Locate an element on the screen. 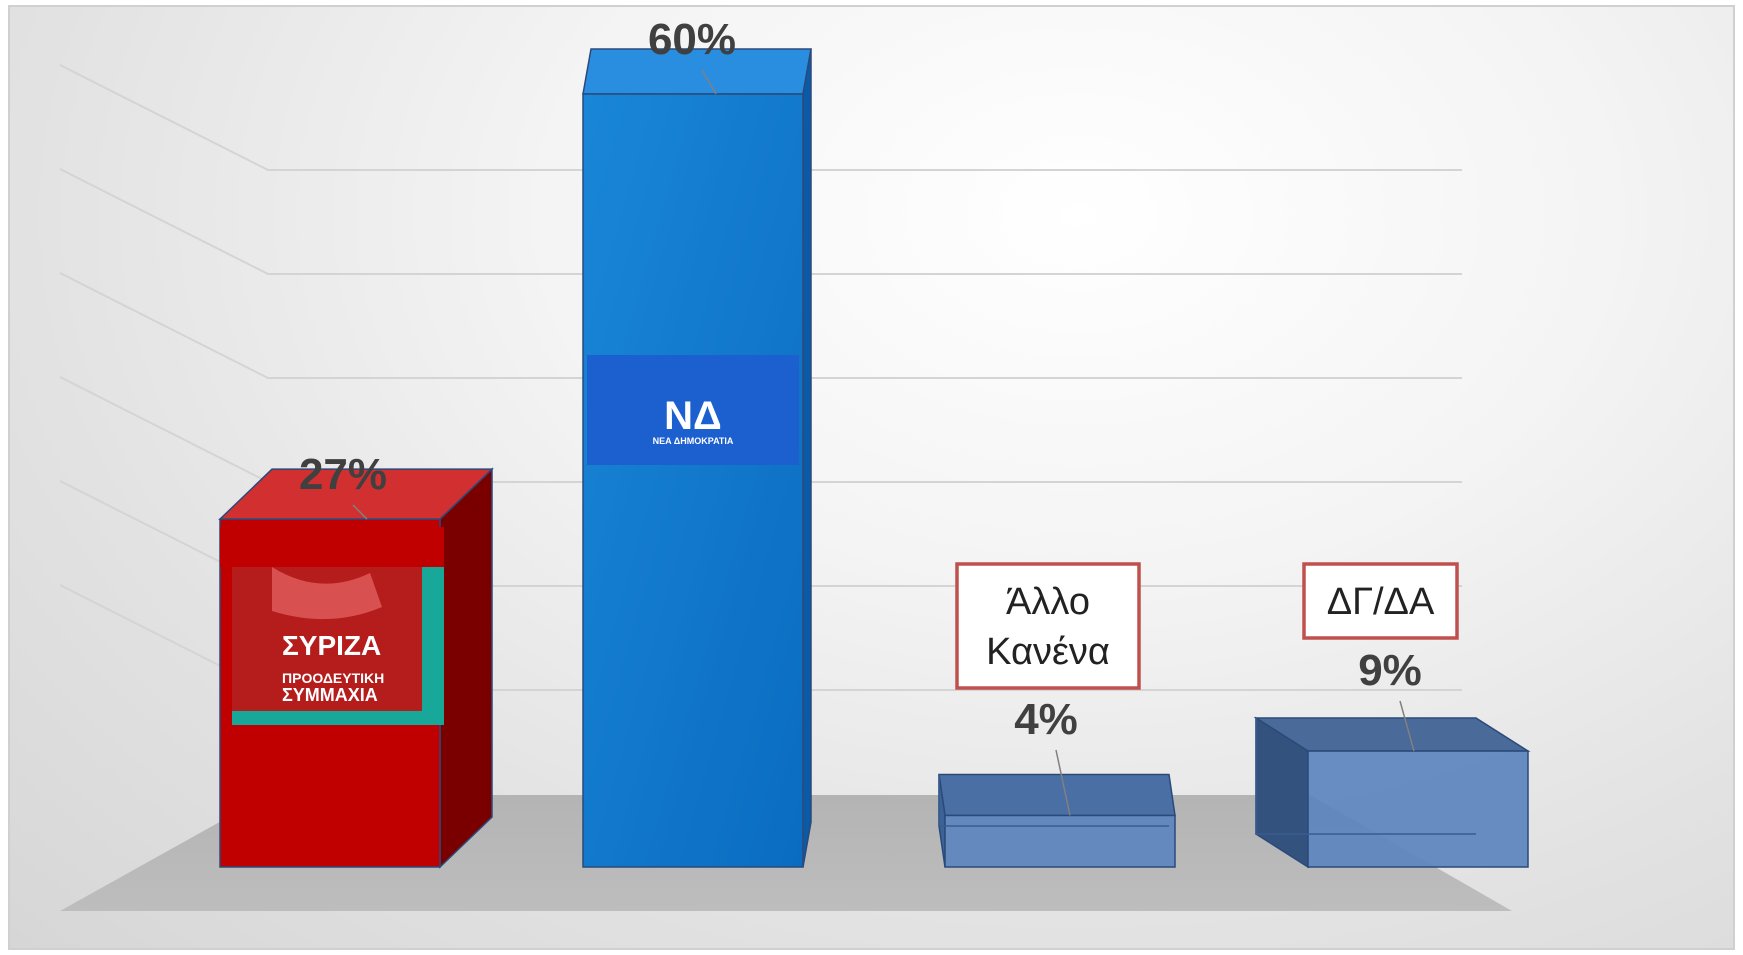  value-label: 9% is located at coordinates (1390, 670).